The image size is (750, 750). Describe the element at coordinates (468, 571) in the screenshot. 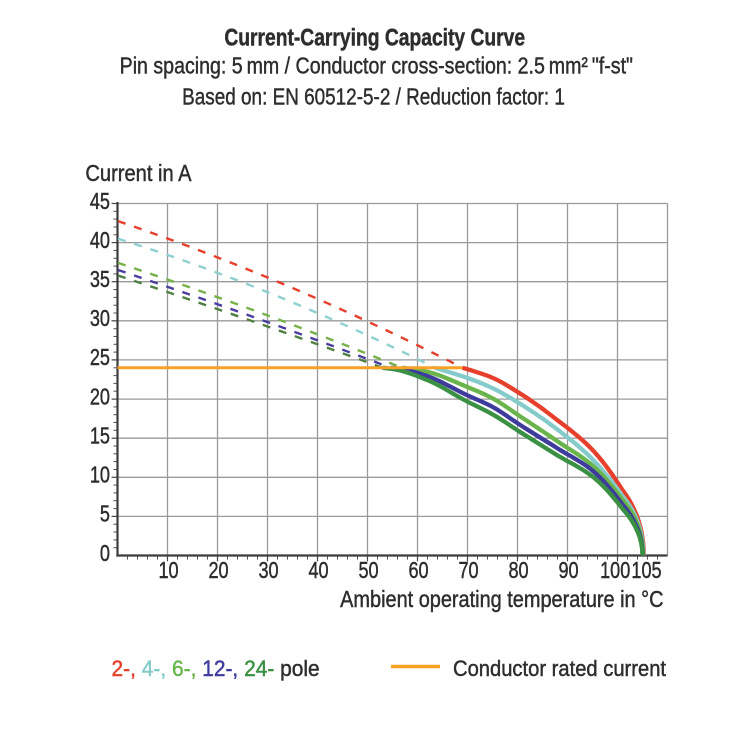

I see `svg-text: 70` at that location.